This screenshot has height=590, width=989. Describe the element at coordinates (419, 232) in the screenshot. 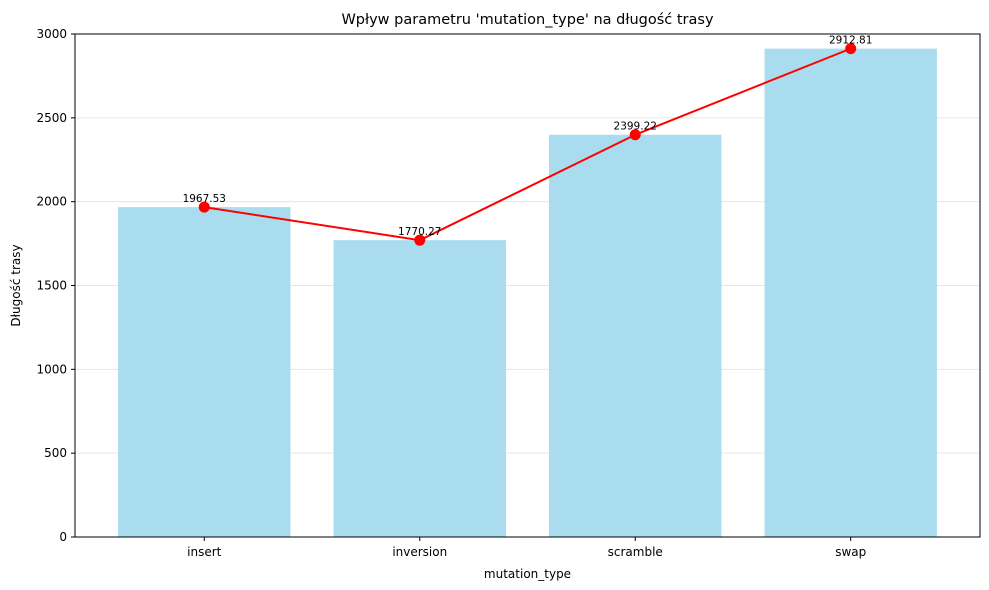

I see `data-label-inversion: 1770.27` at that location.